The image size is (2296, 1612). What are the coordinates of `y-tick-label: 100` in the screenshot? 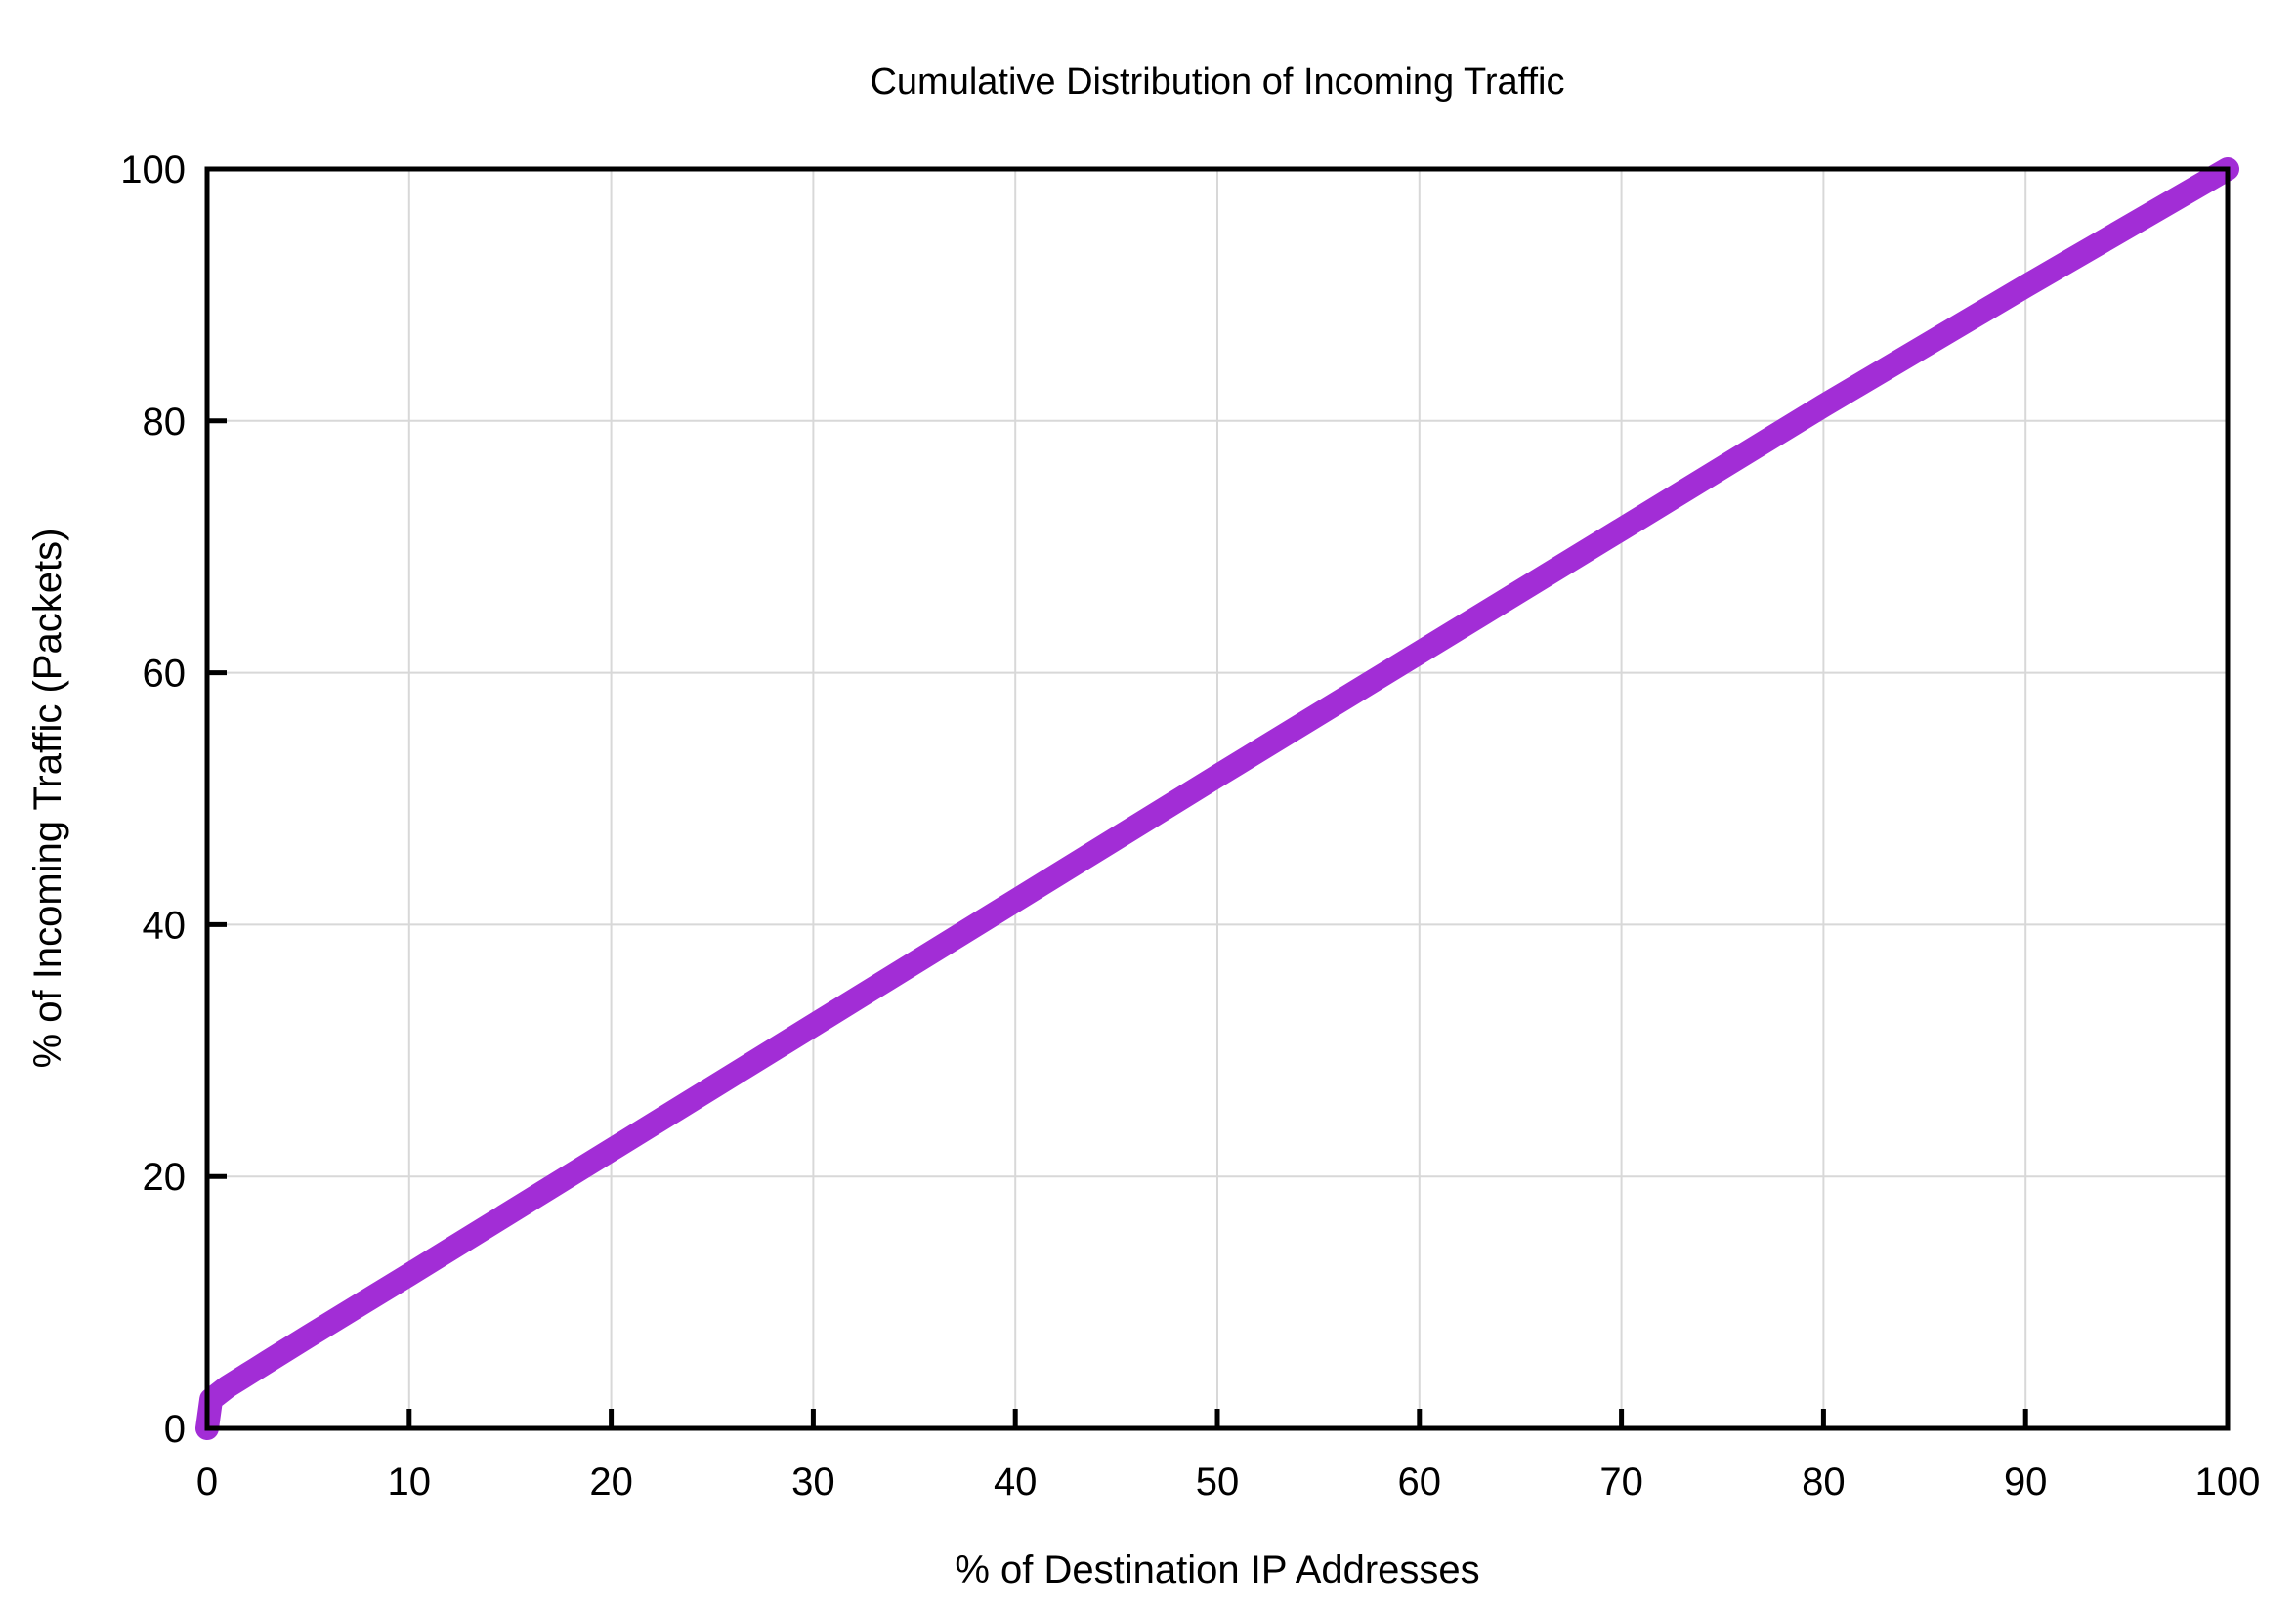 It's located at (153, 169).